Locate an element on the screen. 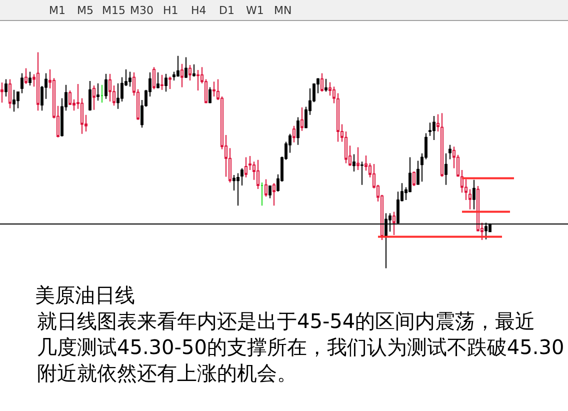 This screenshot has height=411, width=568. text: W1 is located at coordinates (255, 10).